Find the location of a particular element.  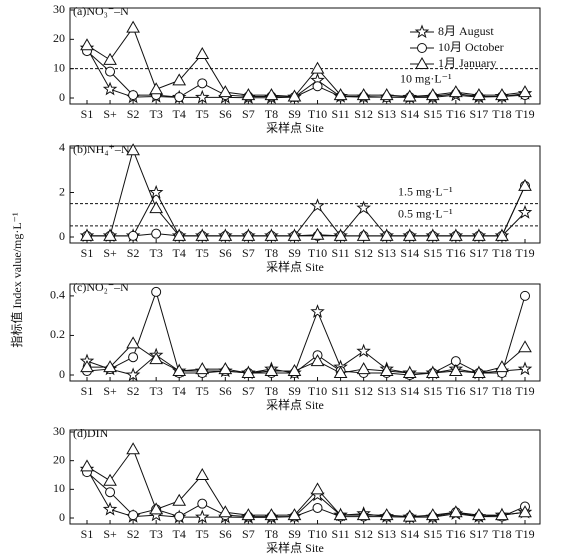

x-axis-label: 采样点 Site is located at coordinates (295, 404).